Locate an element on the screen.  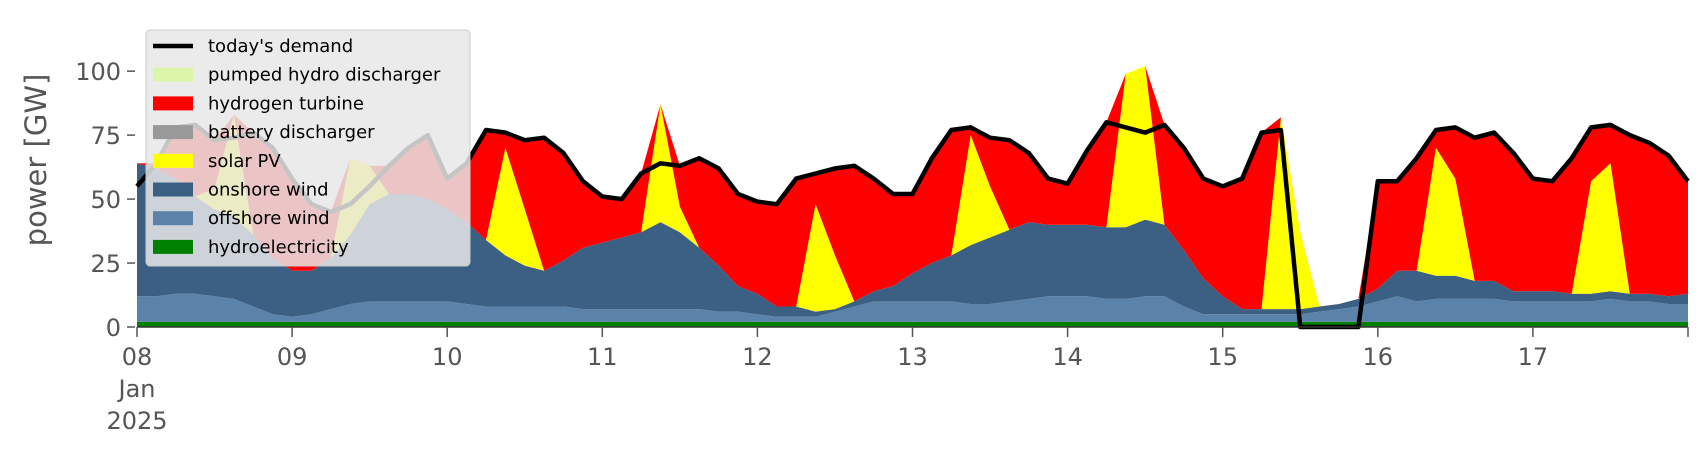
legend-label-offshore-wind: offshore wind is located at coordinates (269, 218).